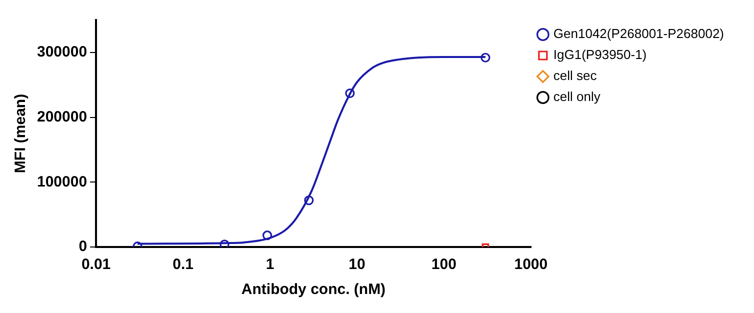 The width and height of the screenshot is (754, 313). I want to click on y-tick-label: 200000, so click(62, 117).